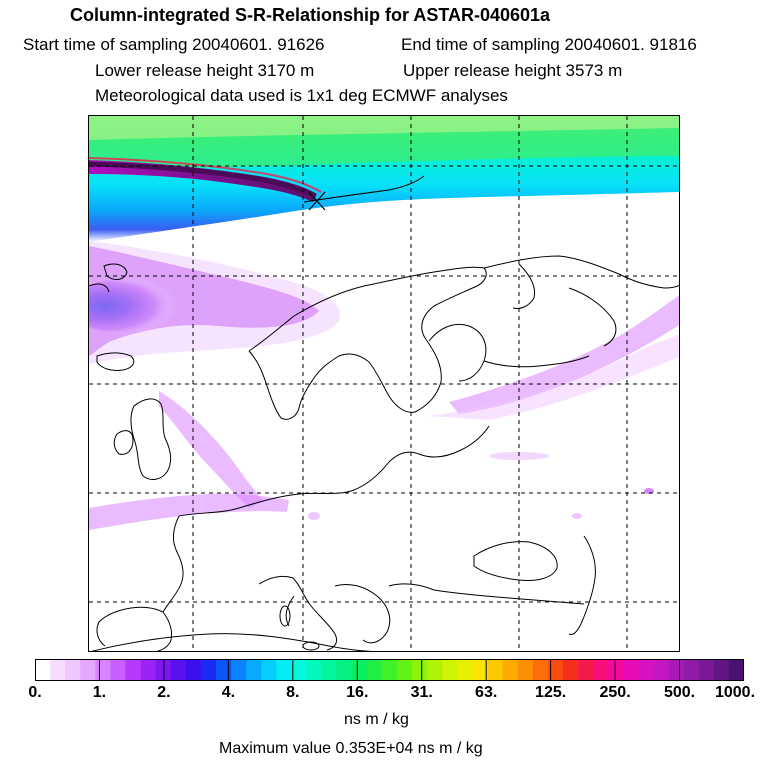 The width and height of the screenshot is (768, 768). Describe the element at coordinates (351, 748) in the screenshot. I see `maximum-value-label: Maximum value 0.353E+04 ns m / kg` at that location.